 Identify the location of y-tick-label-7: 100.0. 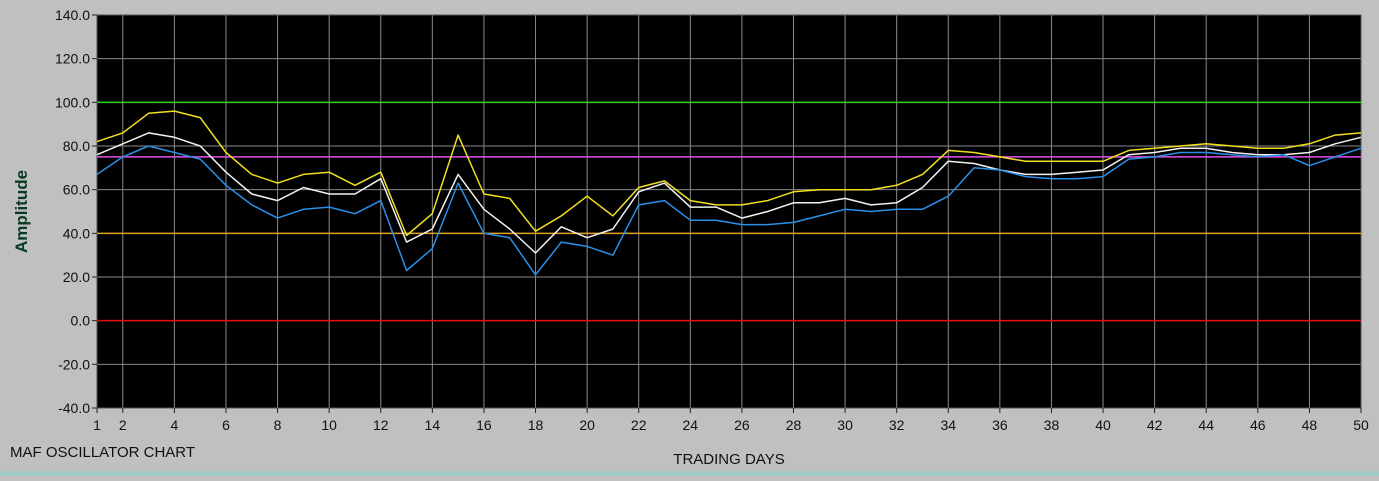
(72, 102).